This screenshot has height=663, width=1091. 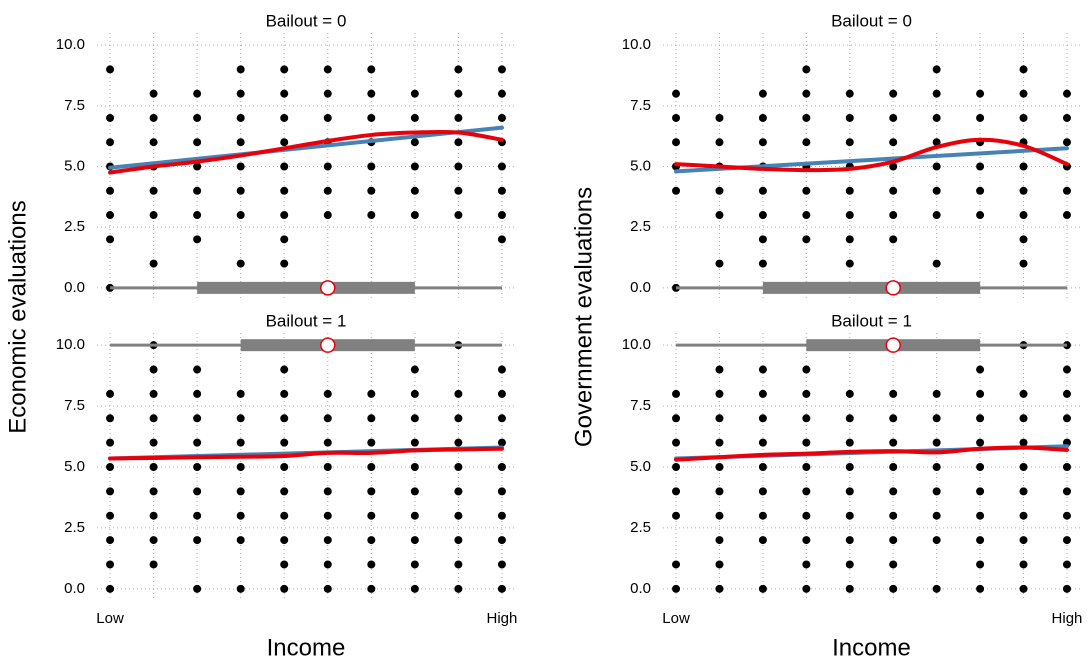 I want to click on summary-median, so click(x=893, y=288).